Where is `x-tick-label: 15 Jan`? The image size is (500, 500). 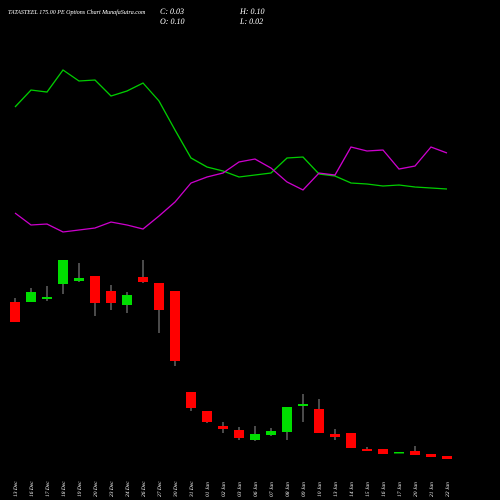 x-tick-label: 15 Jan is located at coordinates (368, 489).